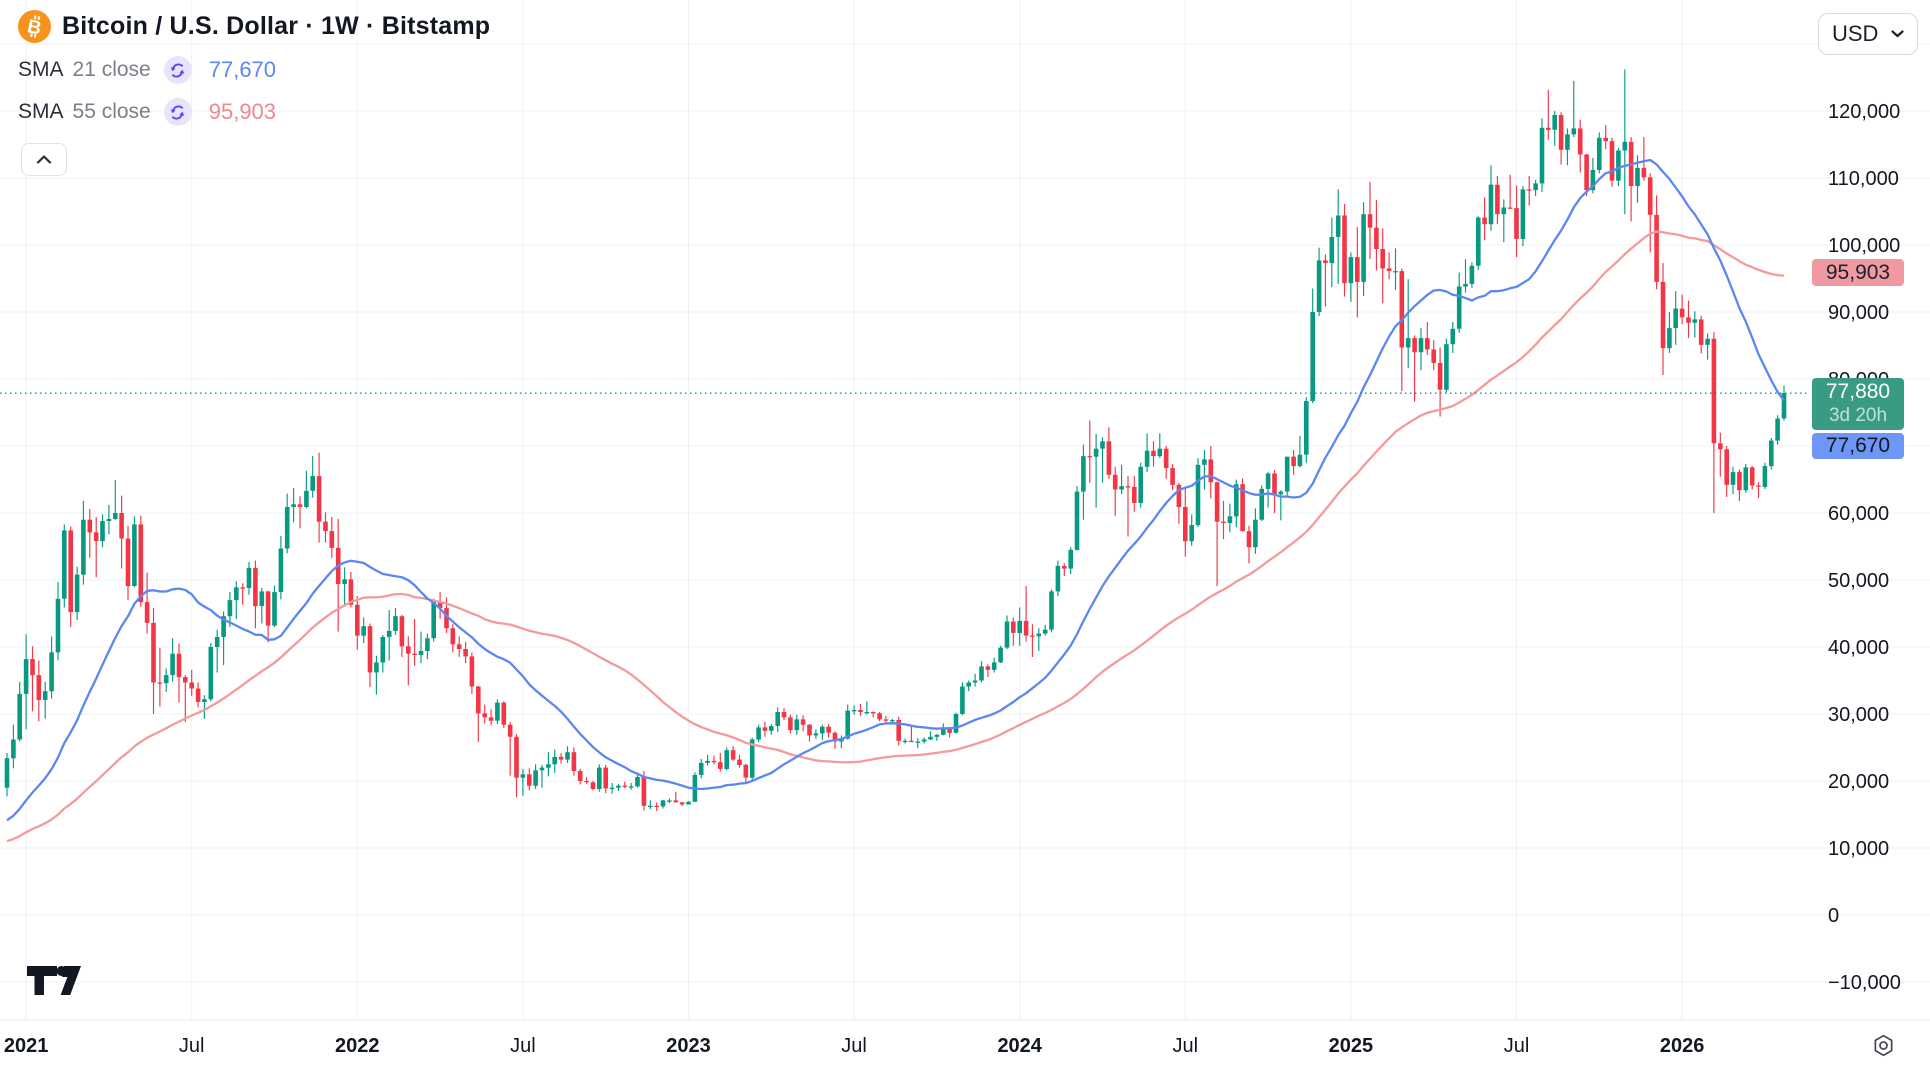  Describe the element at coordinates (1864, 983) in the screenshot. I see `svg-text: −10,000` at that location.